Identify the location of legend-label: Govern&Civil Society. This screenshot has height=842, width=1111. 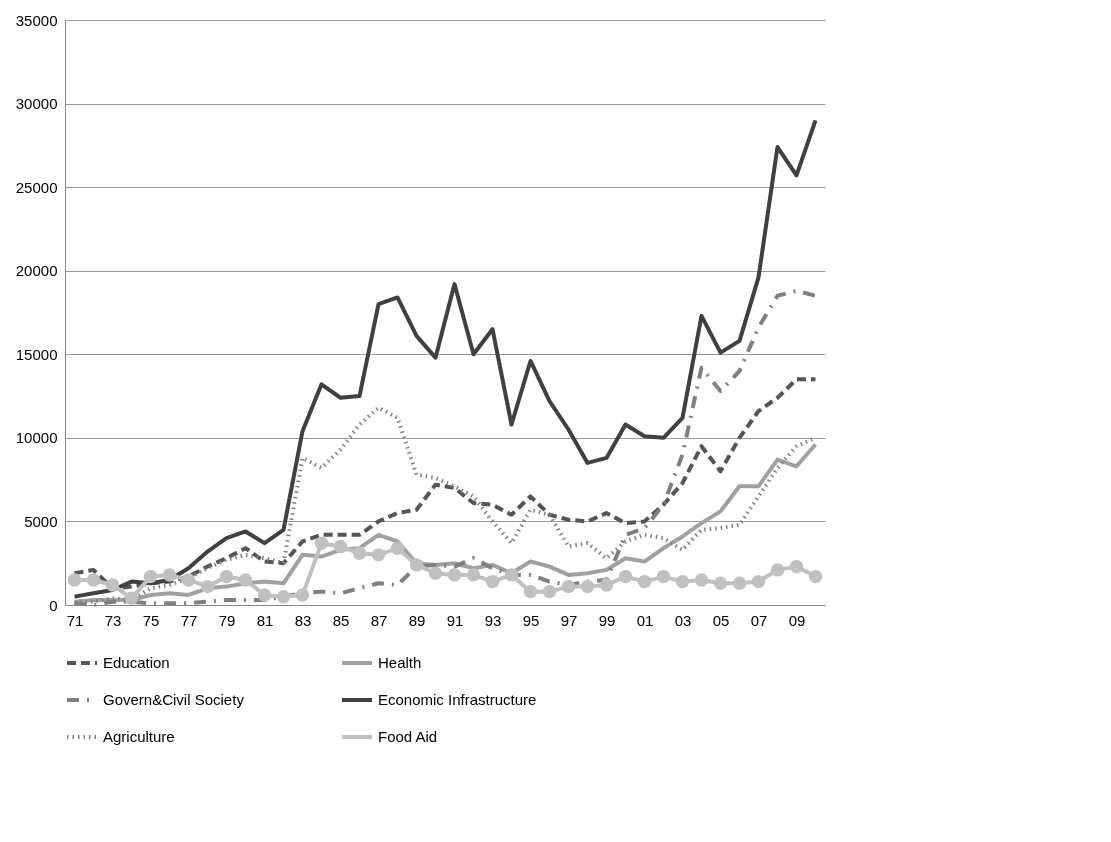
(174, 699).